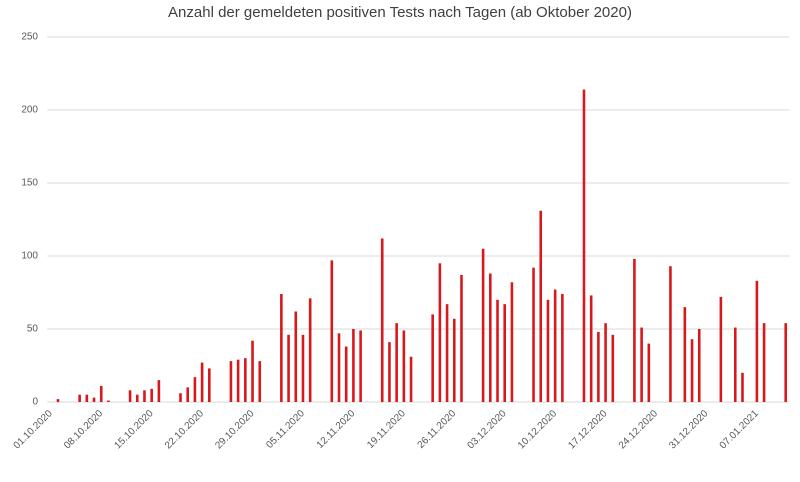 This screenshot has height=482, width=800. I want to click on x-tick-label: 05.11.2020, so click(285, 429).